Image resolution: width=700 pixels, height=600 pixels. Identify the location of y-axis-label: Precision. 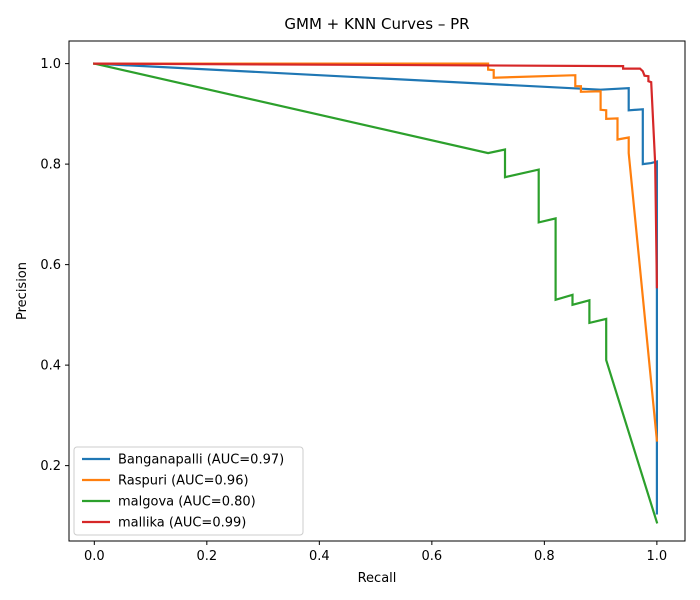
(22, 291).